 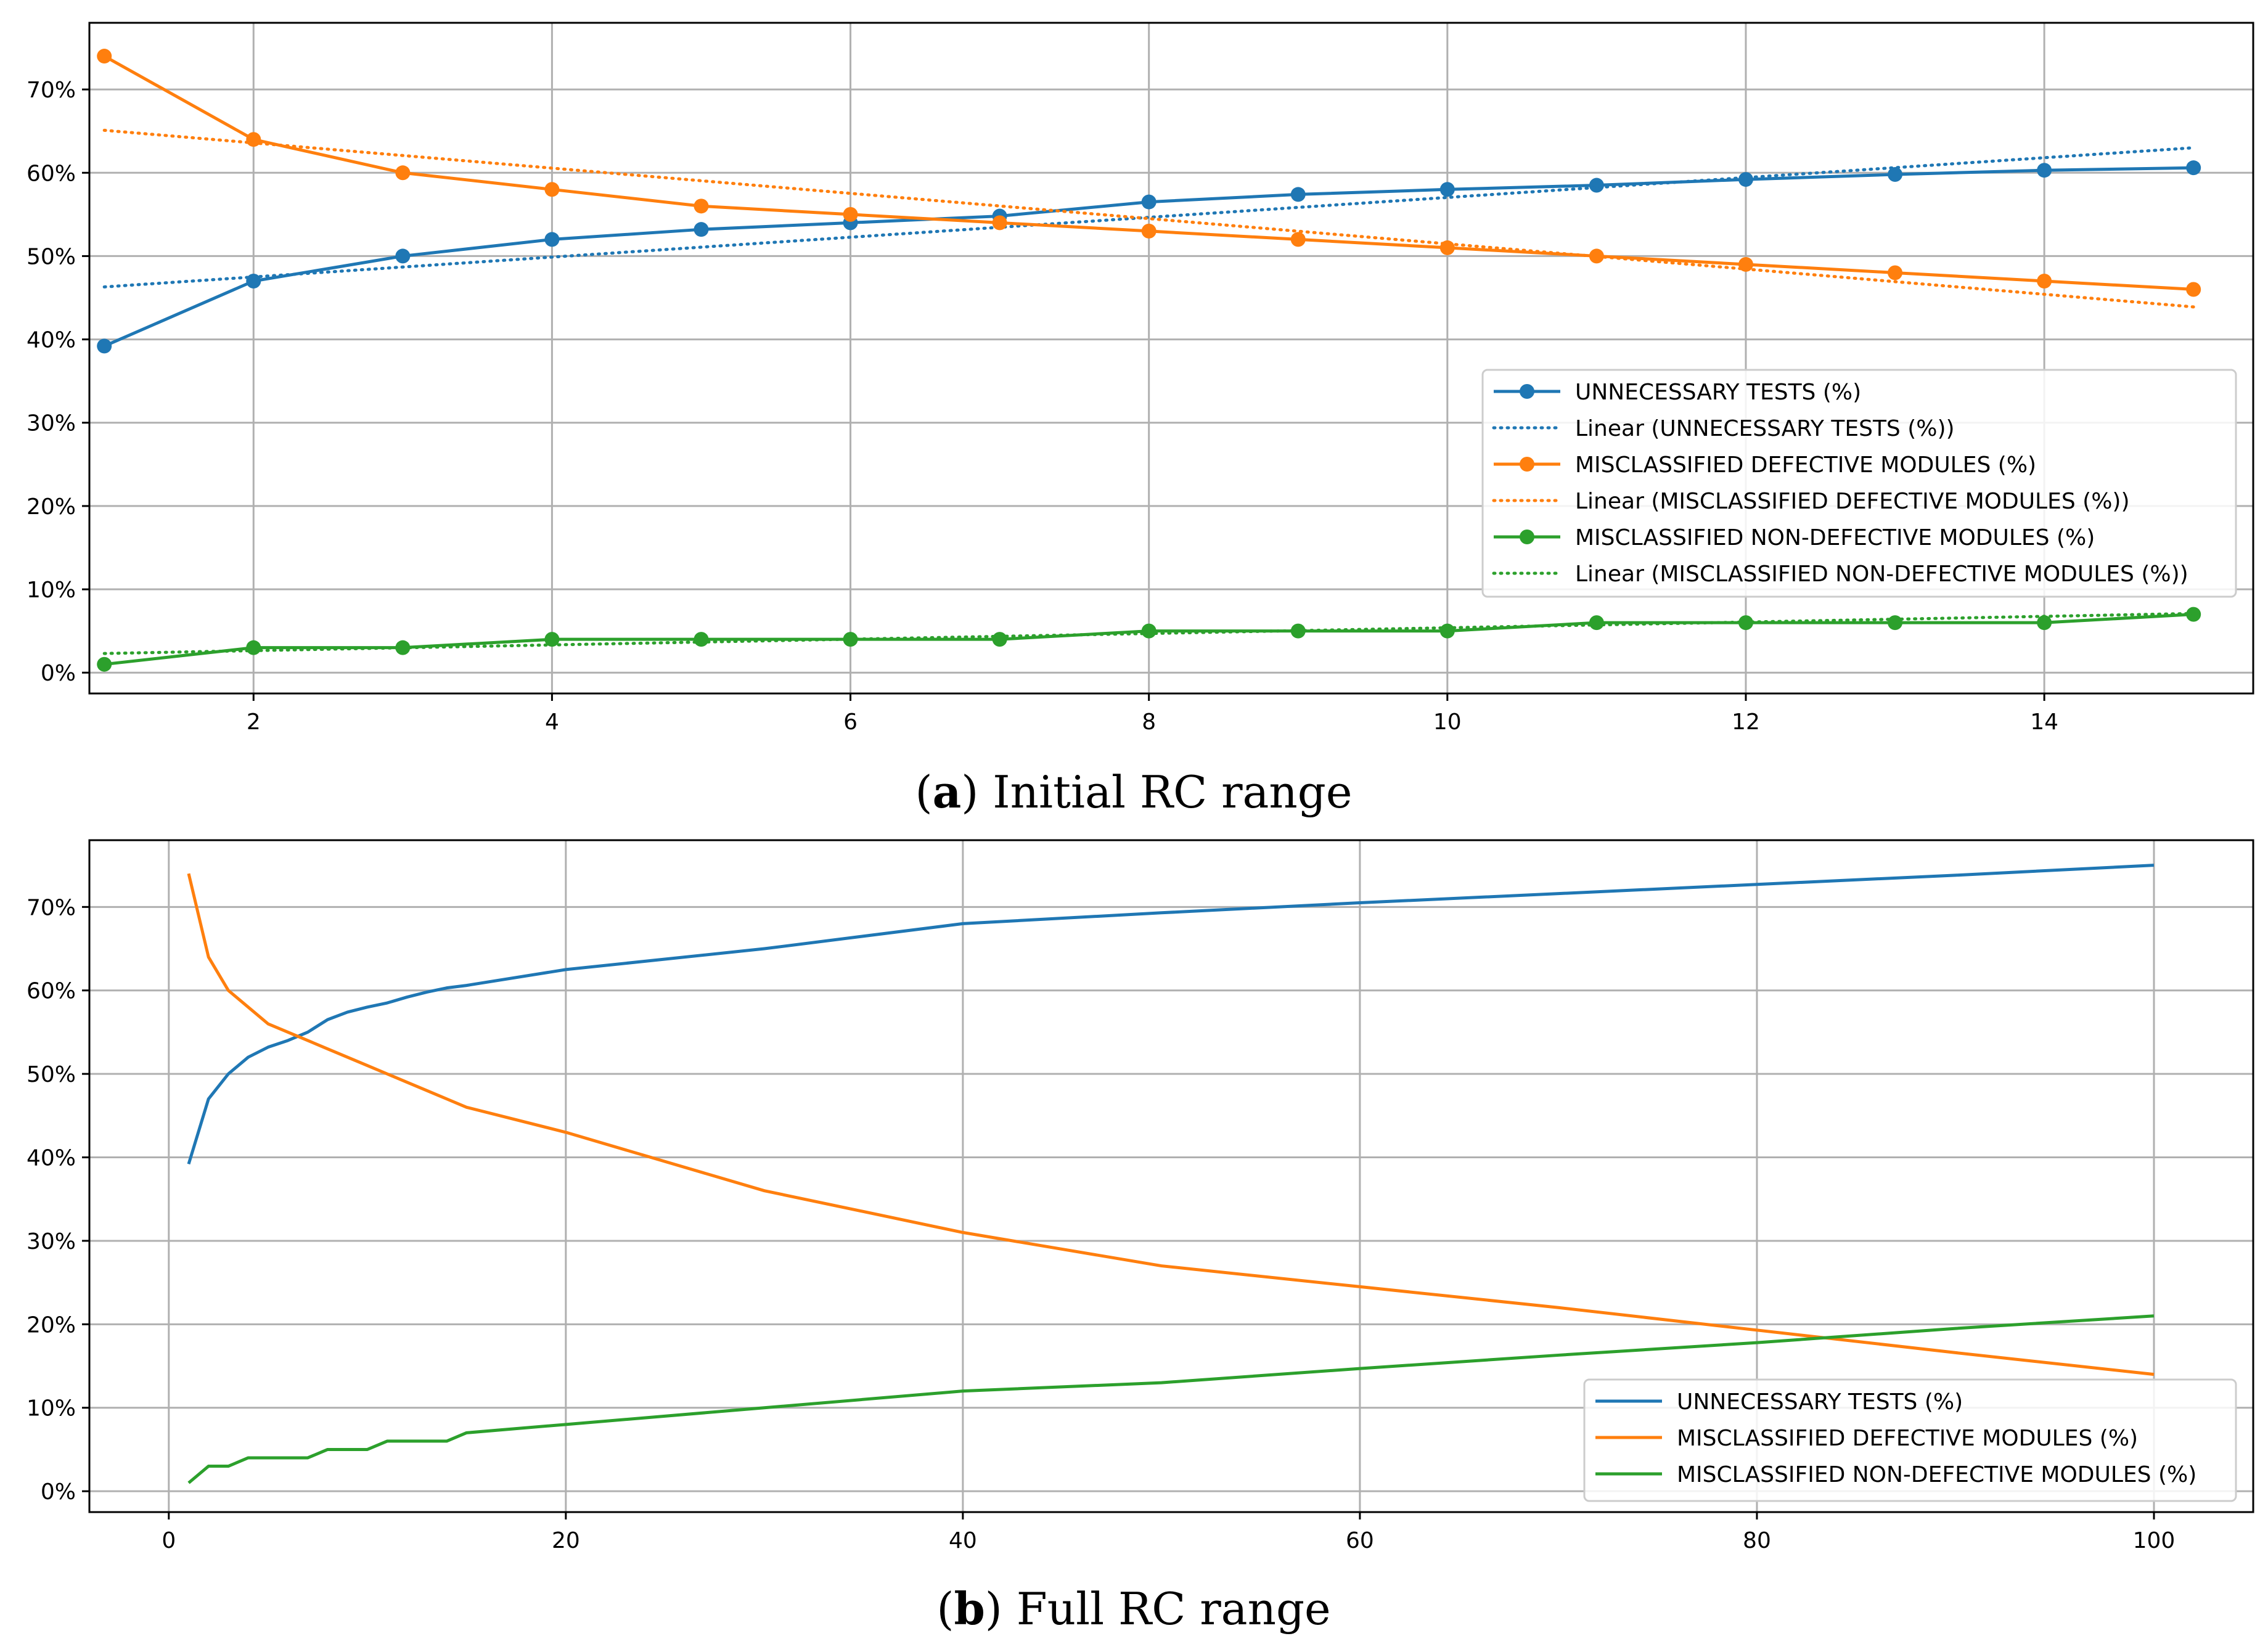 What do you see at coordinates (1149, 722) in the screenshot?
I see `x-tick-label: 8` at bounding box center [1149, 722].